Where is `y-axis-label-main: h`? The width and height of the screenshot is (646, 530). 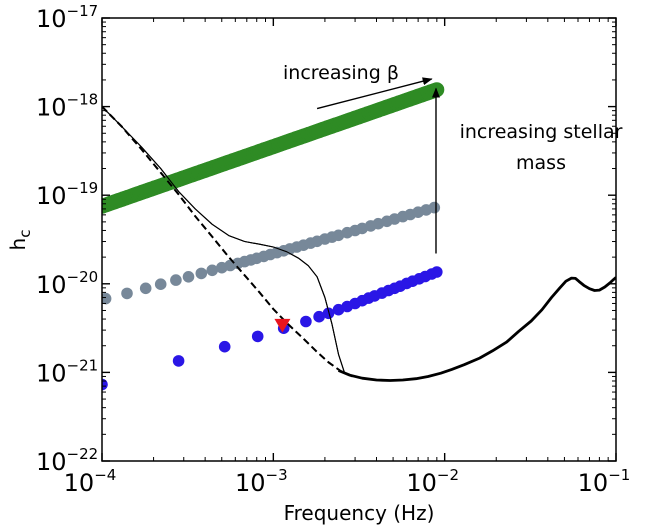
y-axis-label-main: h is located at coordinates (18, 244).